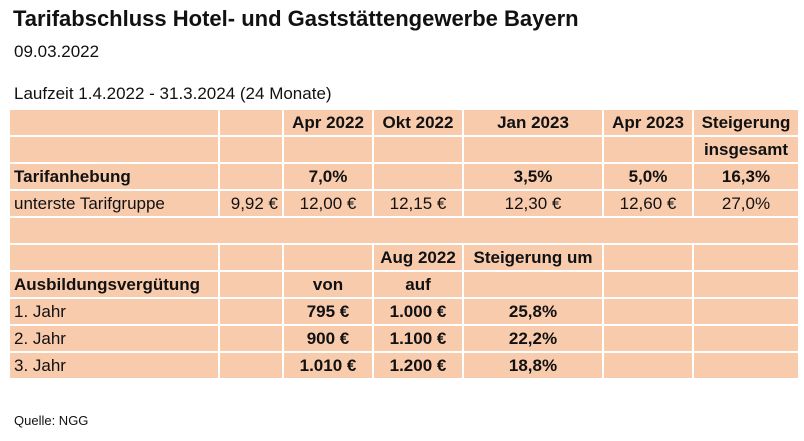 The height and width of the screenshot is (441, 804). I want to click on table-cell: 5,0%, so click(648, 176).